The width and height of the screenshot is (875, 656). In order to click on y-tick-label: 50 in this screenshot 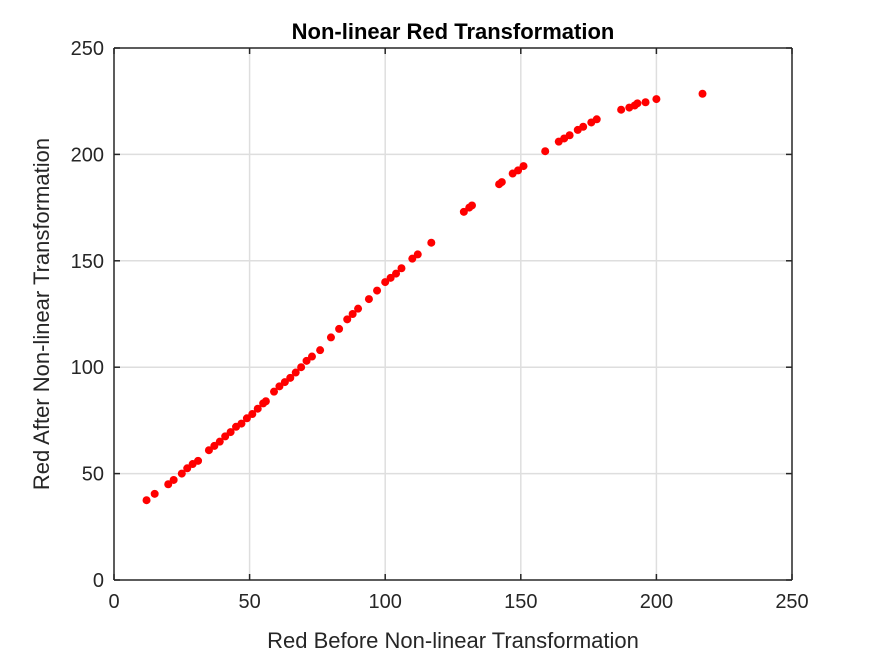, I will do `click(93, 475)`.